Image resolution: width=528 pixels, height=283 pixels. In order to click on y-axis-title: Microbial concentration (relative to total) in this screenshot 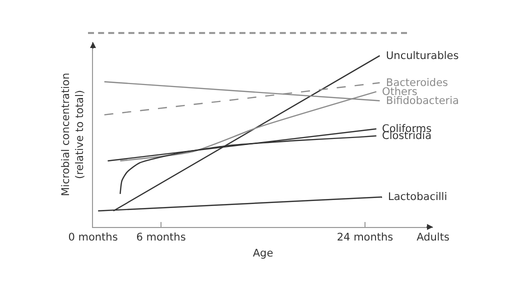, I will do `click(73, 134)`.